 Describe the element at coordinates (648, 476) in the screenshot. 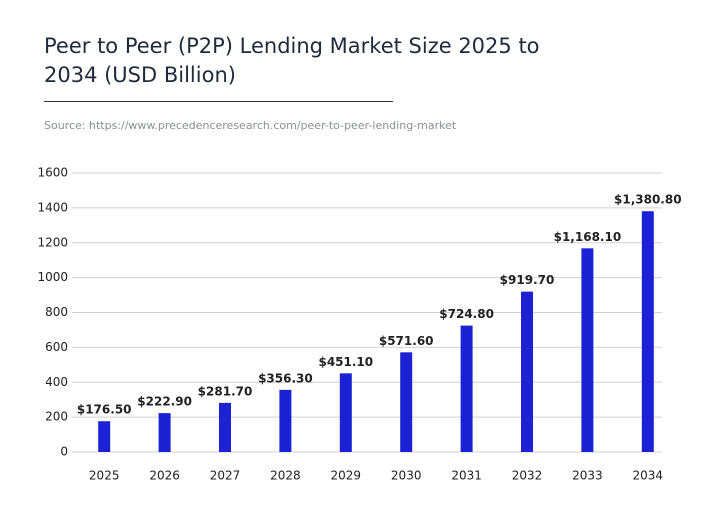

I see `x-tick-label: 2034` at that location.